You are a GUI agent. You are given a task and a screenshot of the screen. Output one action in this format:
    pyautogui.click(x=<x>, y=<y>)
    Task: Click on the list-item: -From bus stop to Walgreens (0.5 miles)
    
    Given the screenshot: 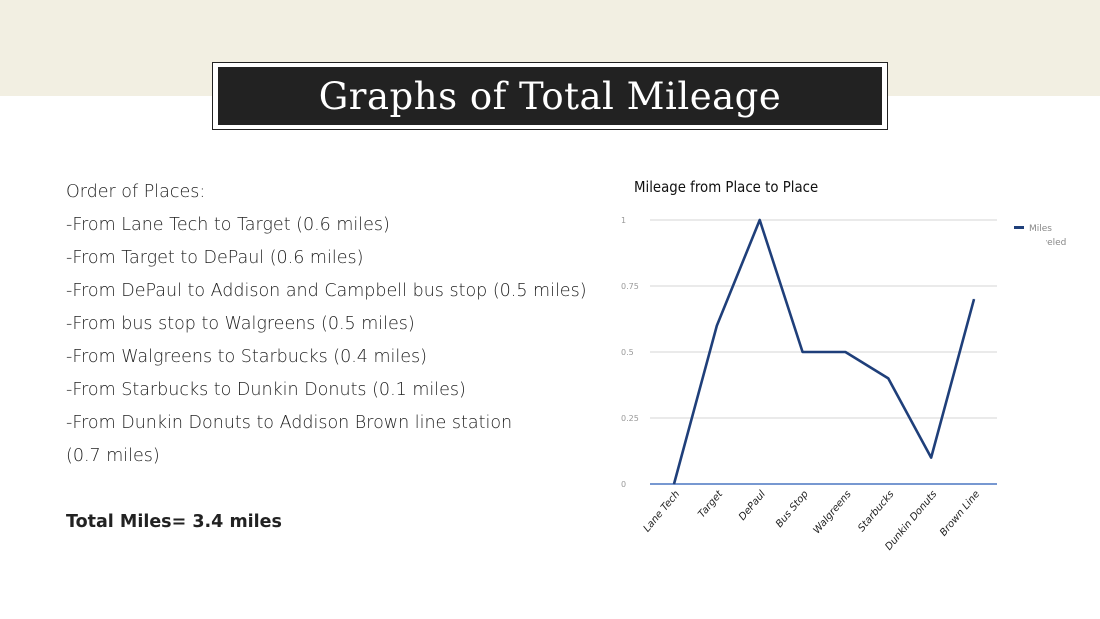 What is the action you would take?
    pyautogui.click(x=240, y=324)
    